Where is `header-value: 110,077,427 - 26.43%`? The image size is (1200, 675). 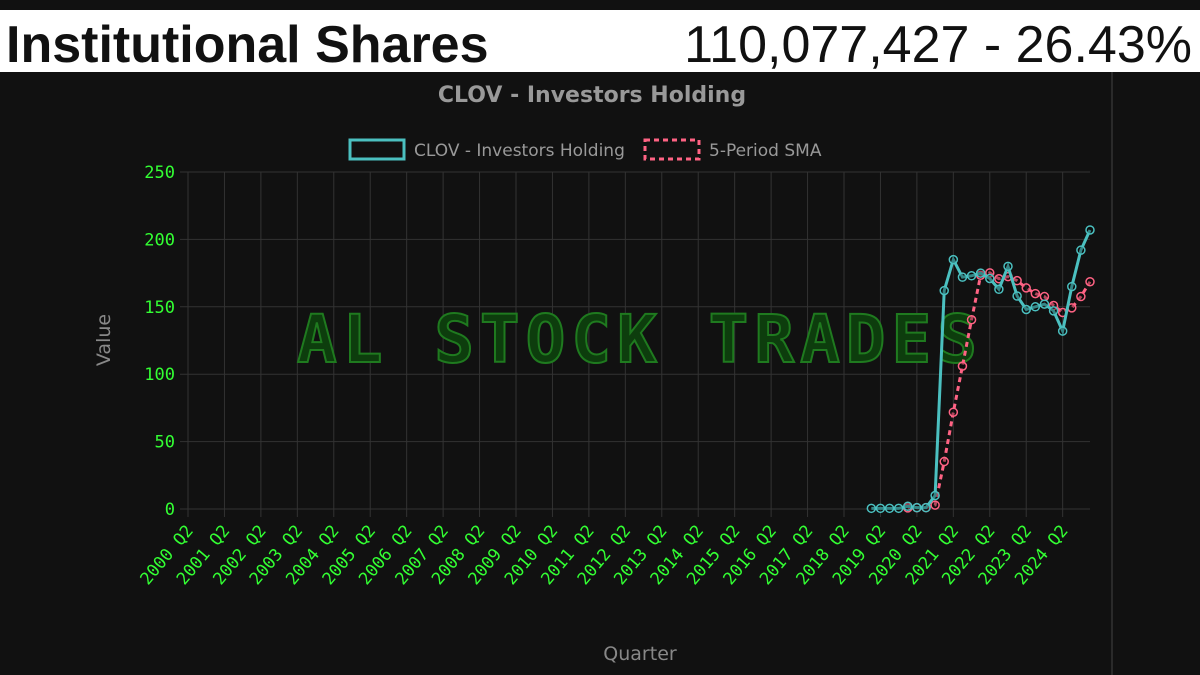 header-value: 110,077,427 - 26.43% is located at coordinates (938, 45).